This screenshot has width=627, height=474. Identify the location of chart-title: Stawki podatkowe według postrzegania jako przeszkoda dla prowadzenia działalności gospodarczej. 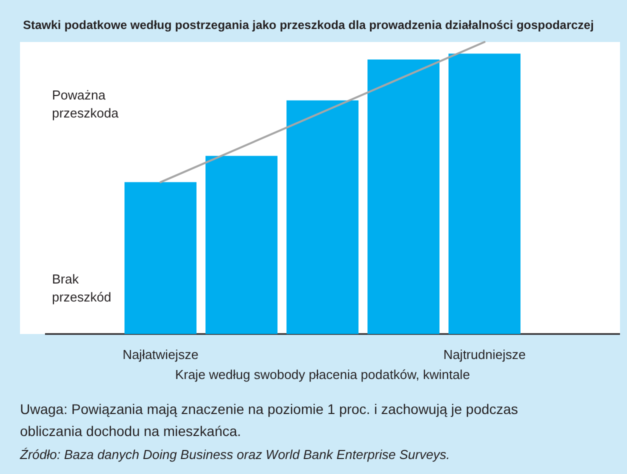
(308, 25).